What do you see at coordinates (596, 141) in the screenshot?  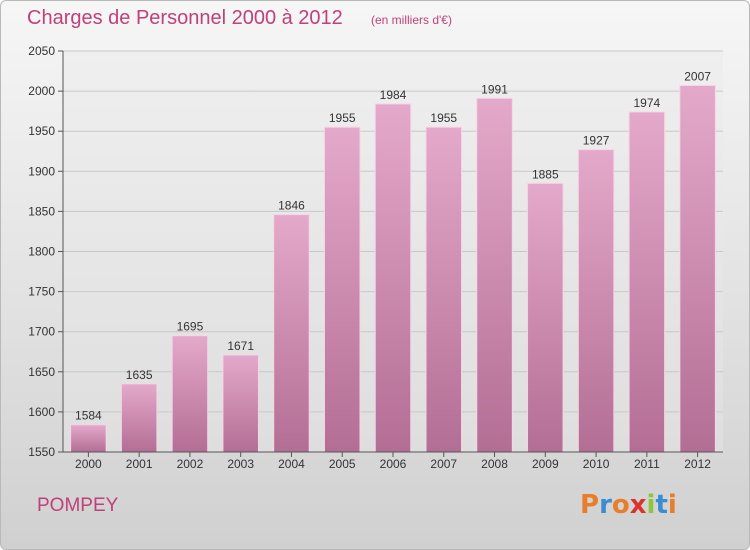 I see `bar-value-label: 1927` at bounding box center [596, 141].